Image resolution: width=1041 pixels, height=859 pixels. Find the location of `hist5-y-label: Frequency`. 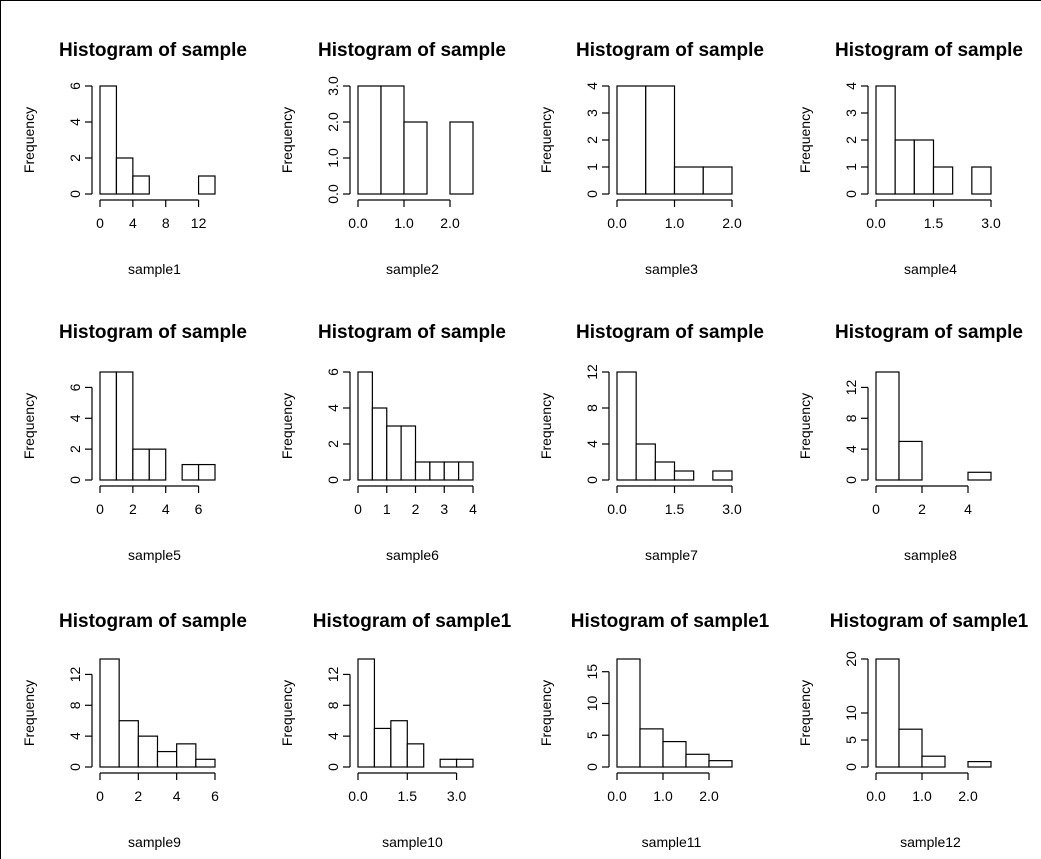

hist5-y-label: Frequency is located at coordinates (29, 426).